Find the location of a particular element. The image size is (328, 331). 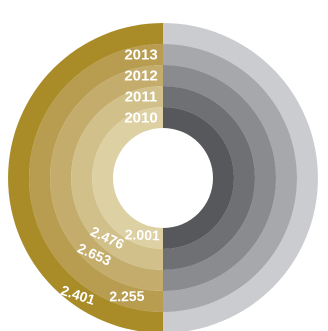

year-labels: 2010 2011 2012 2013 2014 is located at coordinates (141, 76).